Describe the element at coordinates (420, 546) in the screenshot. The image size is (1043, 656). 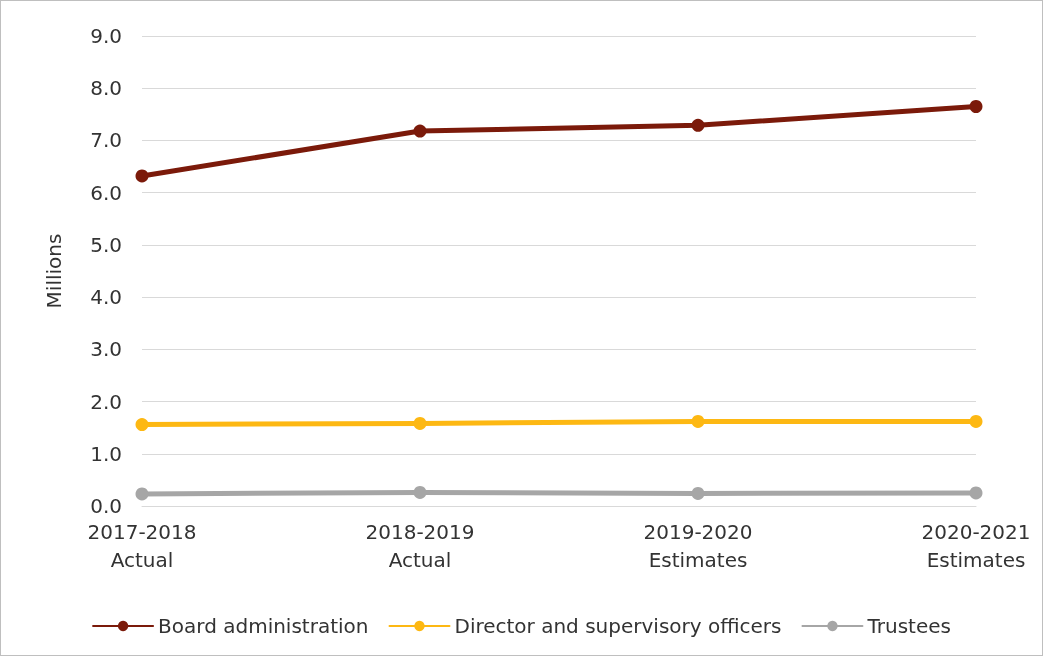
I see `x-tick-label: 2018-2019 Actual` at that location.